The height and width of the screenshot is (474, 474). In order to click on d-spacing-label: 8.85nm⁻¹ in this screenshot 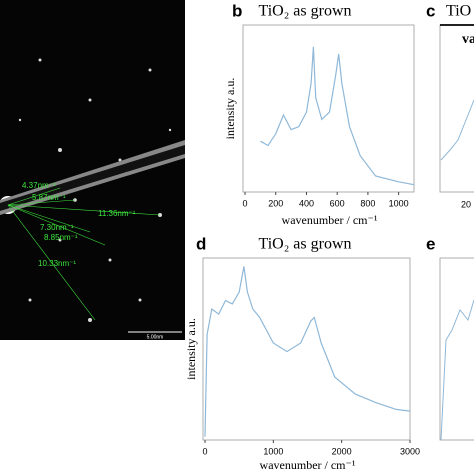, I will do `click(61, 237)`.